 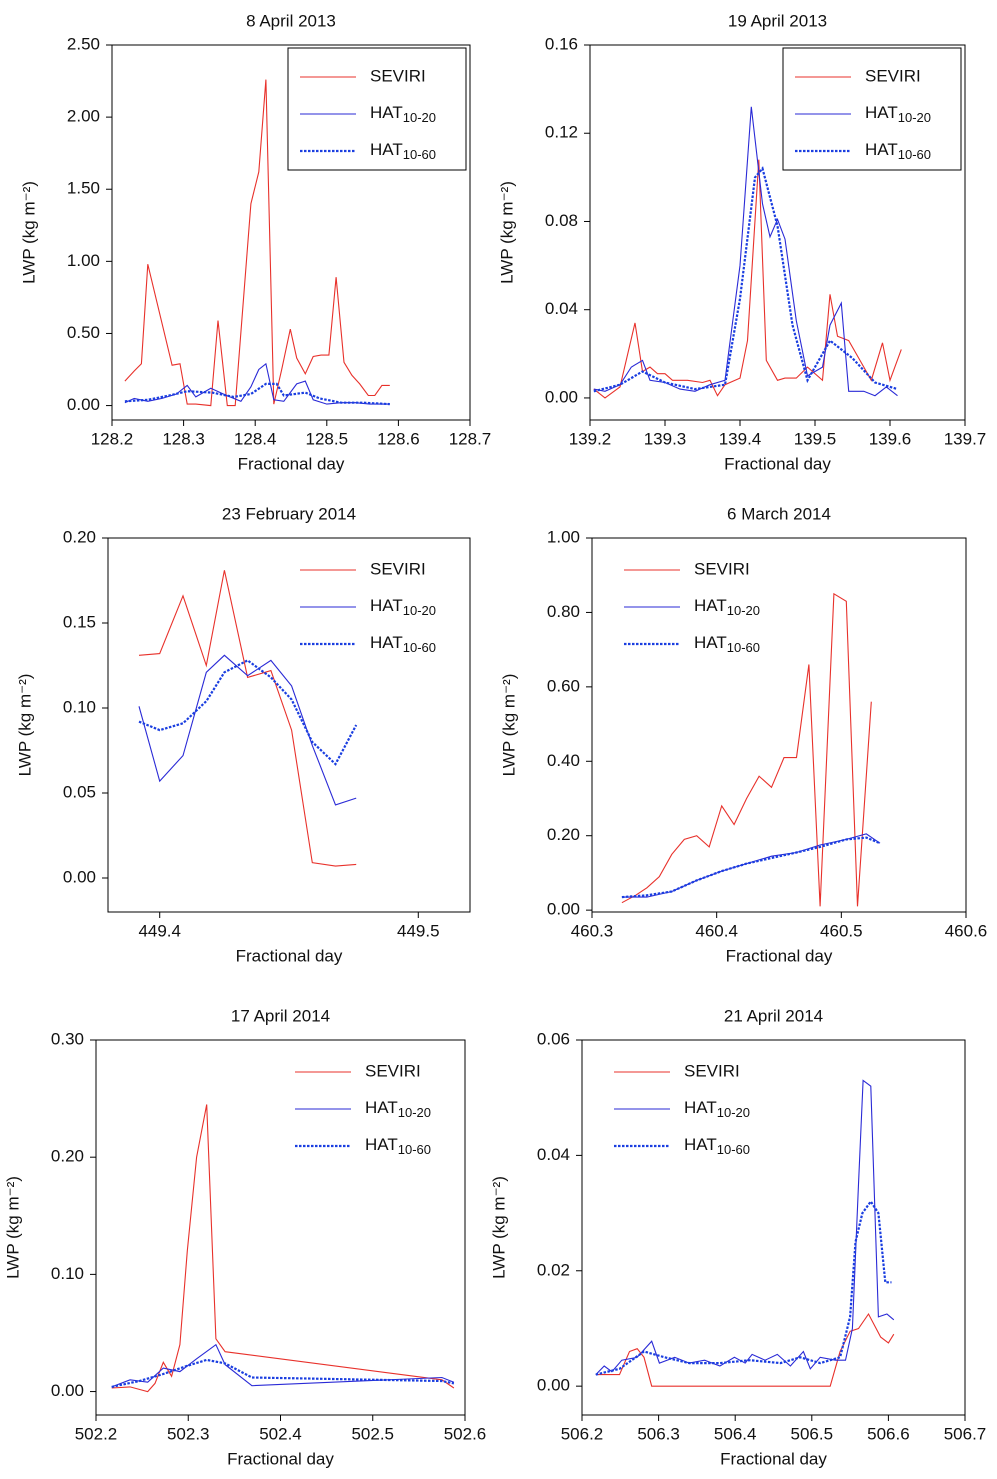 What do you see at coordinates (841, 930) in the screenshot?
I see `x-tick-label: 460.5` at bounding box center [841, 930].